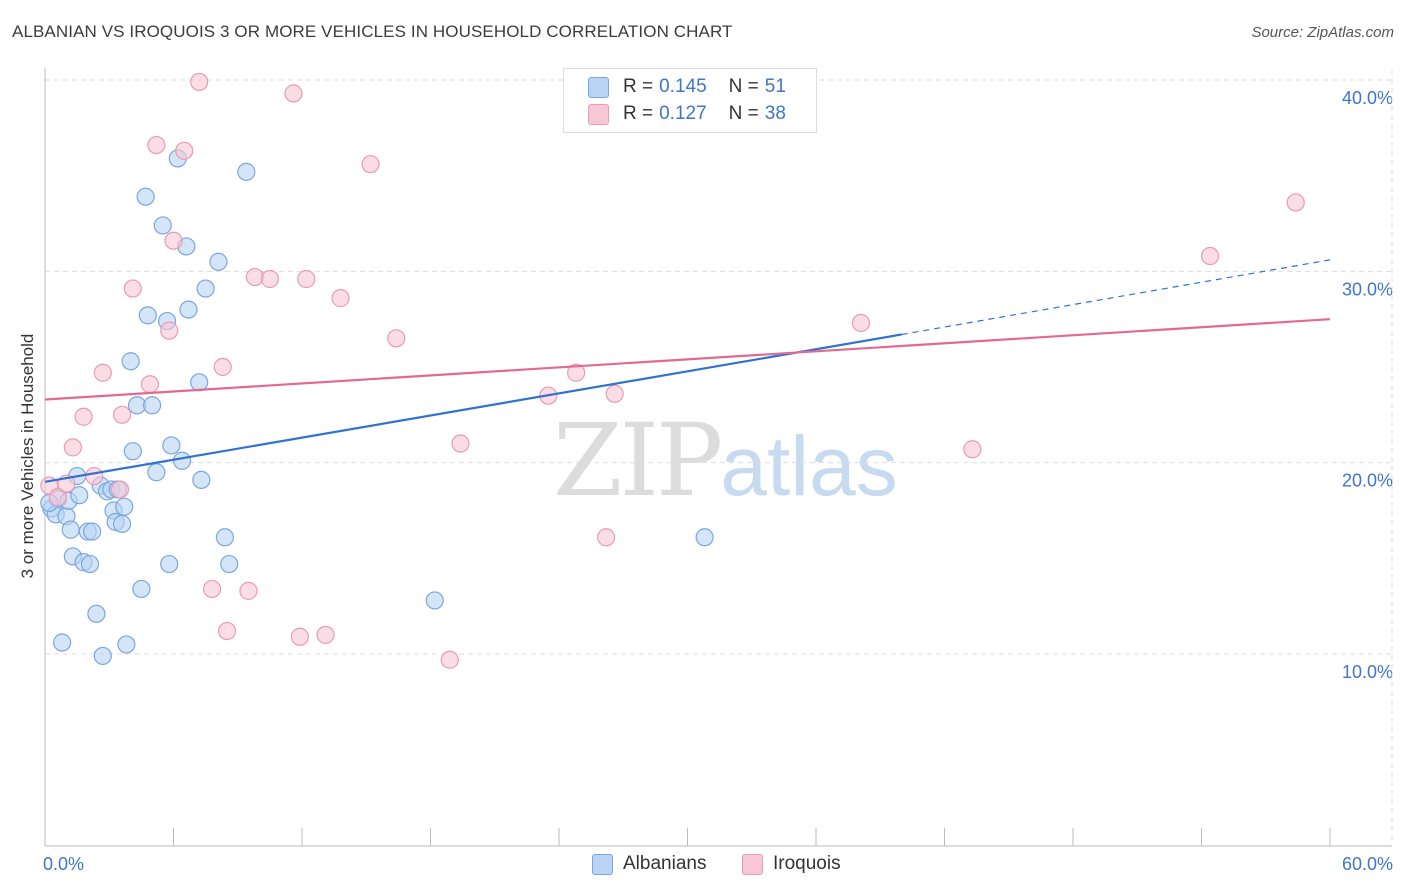 The width and height of the screenshot is (1406, 892). What do you see at coordinates (1322, 32) in the screenshot?
I see `source-label: Source: ZipAtlas.com` at bounding box center [1322, 32].